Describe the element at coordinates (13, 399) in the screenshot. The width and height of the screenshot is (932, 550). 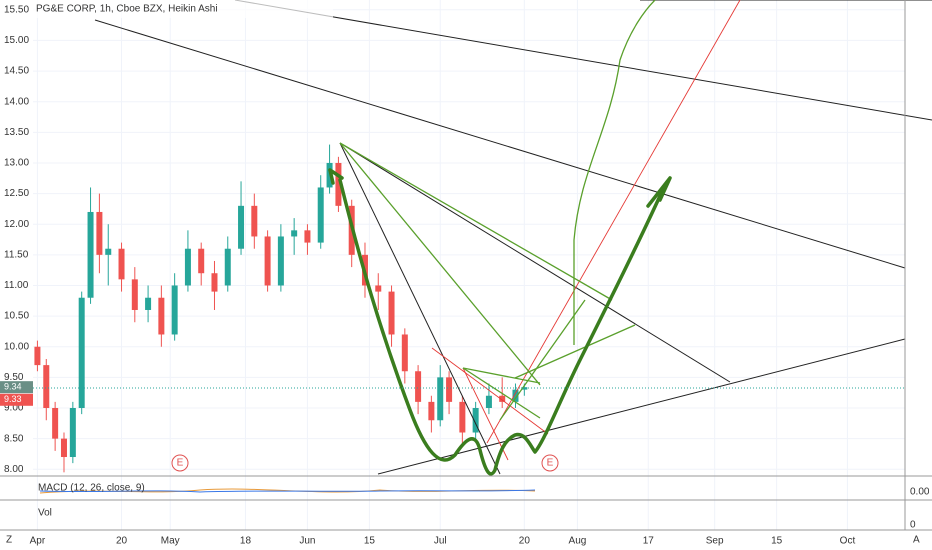
I see `price-badge-label: 9.33` at that location.